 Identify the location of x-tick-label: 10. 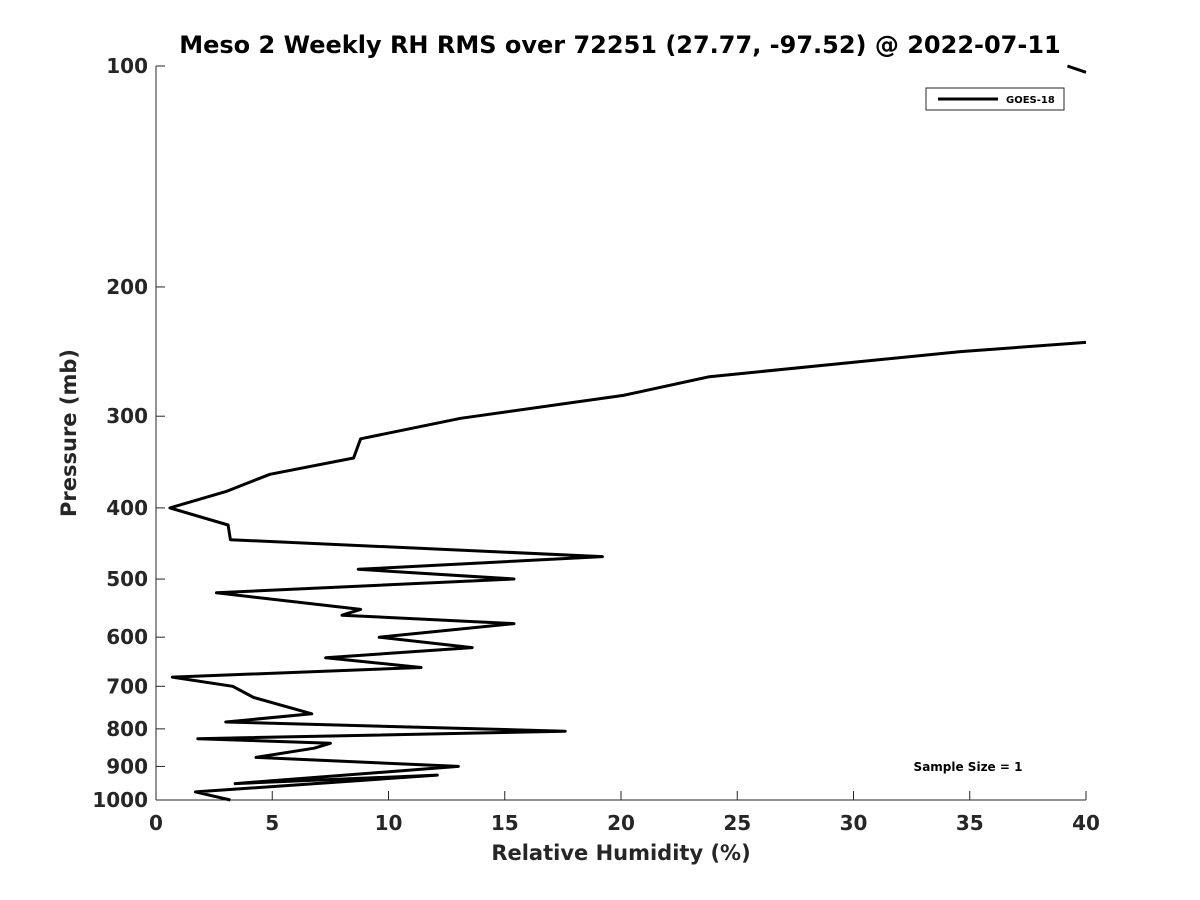
(389, 823).